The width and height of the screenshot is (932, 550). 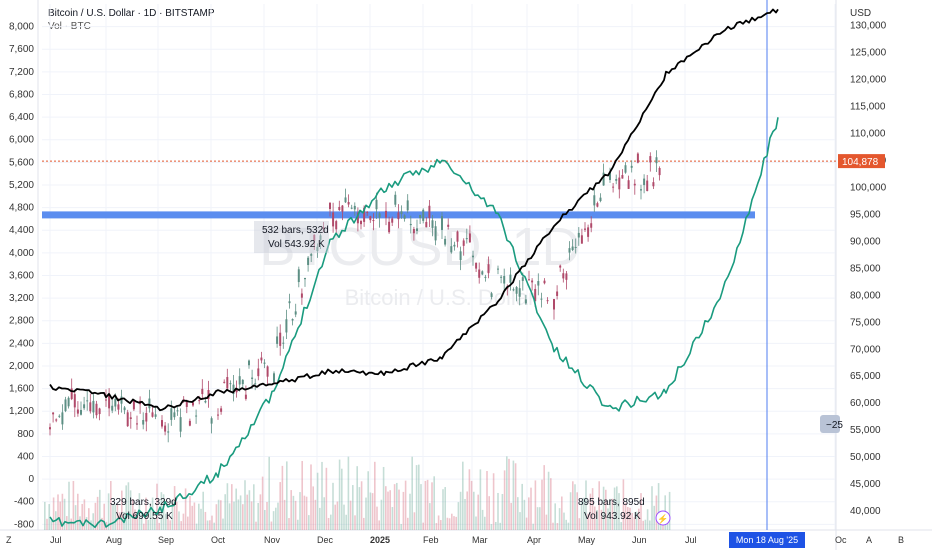 What do you see at coordinates (21, 49) in the screenshot?
I see `left-axis-tick: 7,600` at bounding box center [21, 49].